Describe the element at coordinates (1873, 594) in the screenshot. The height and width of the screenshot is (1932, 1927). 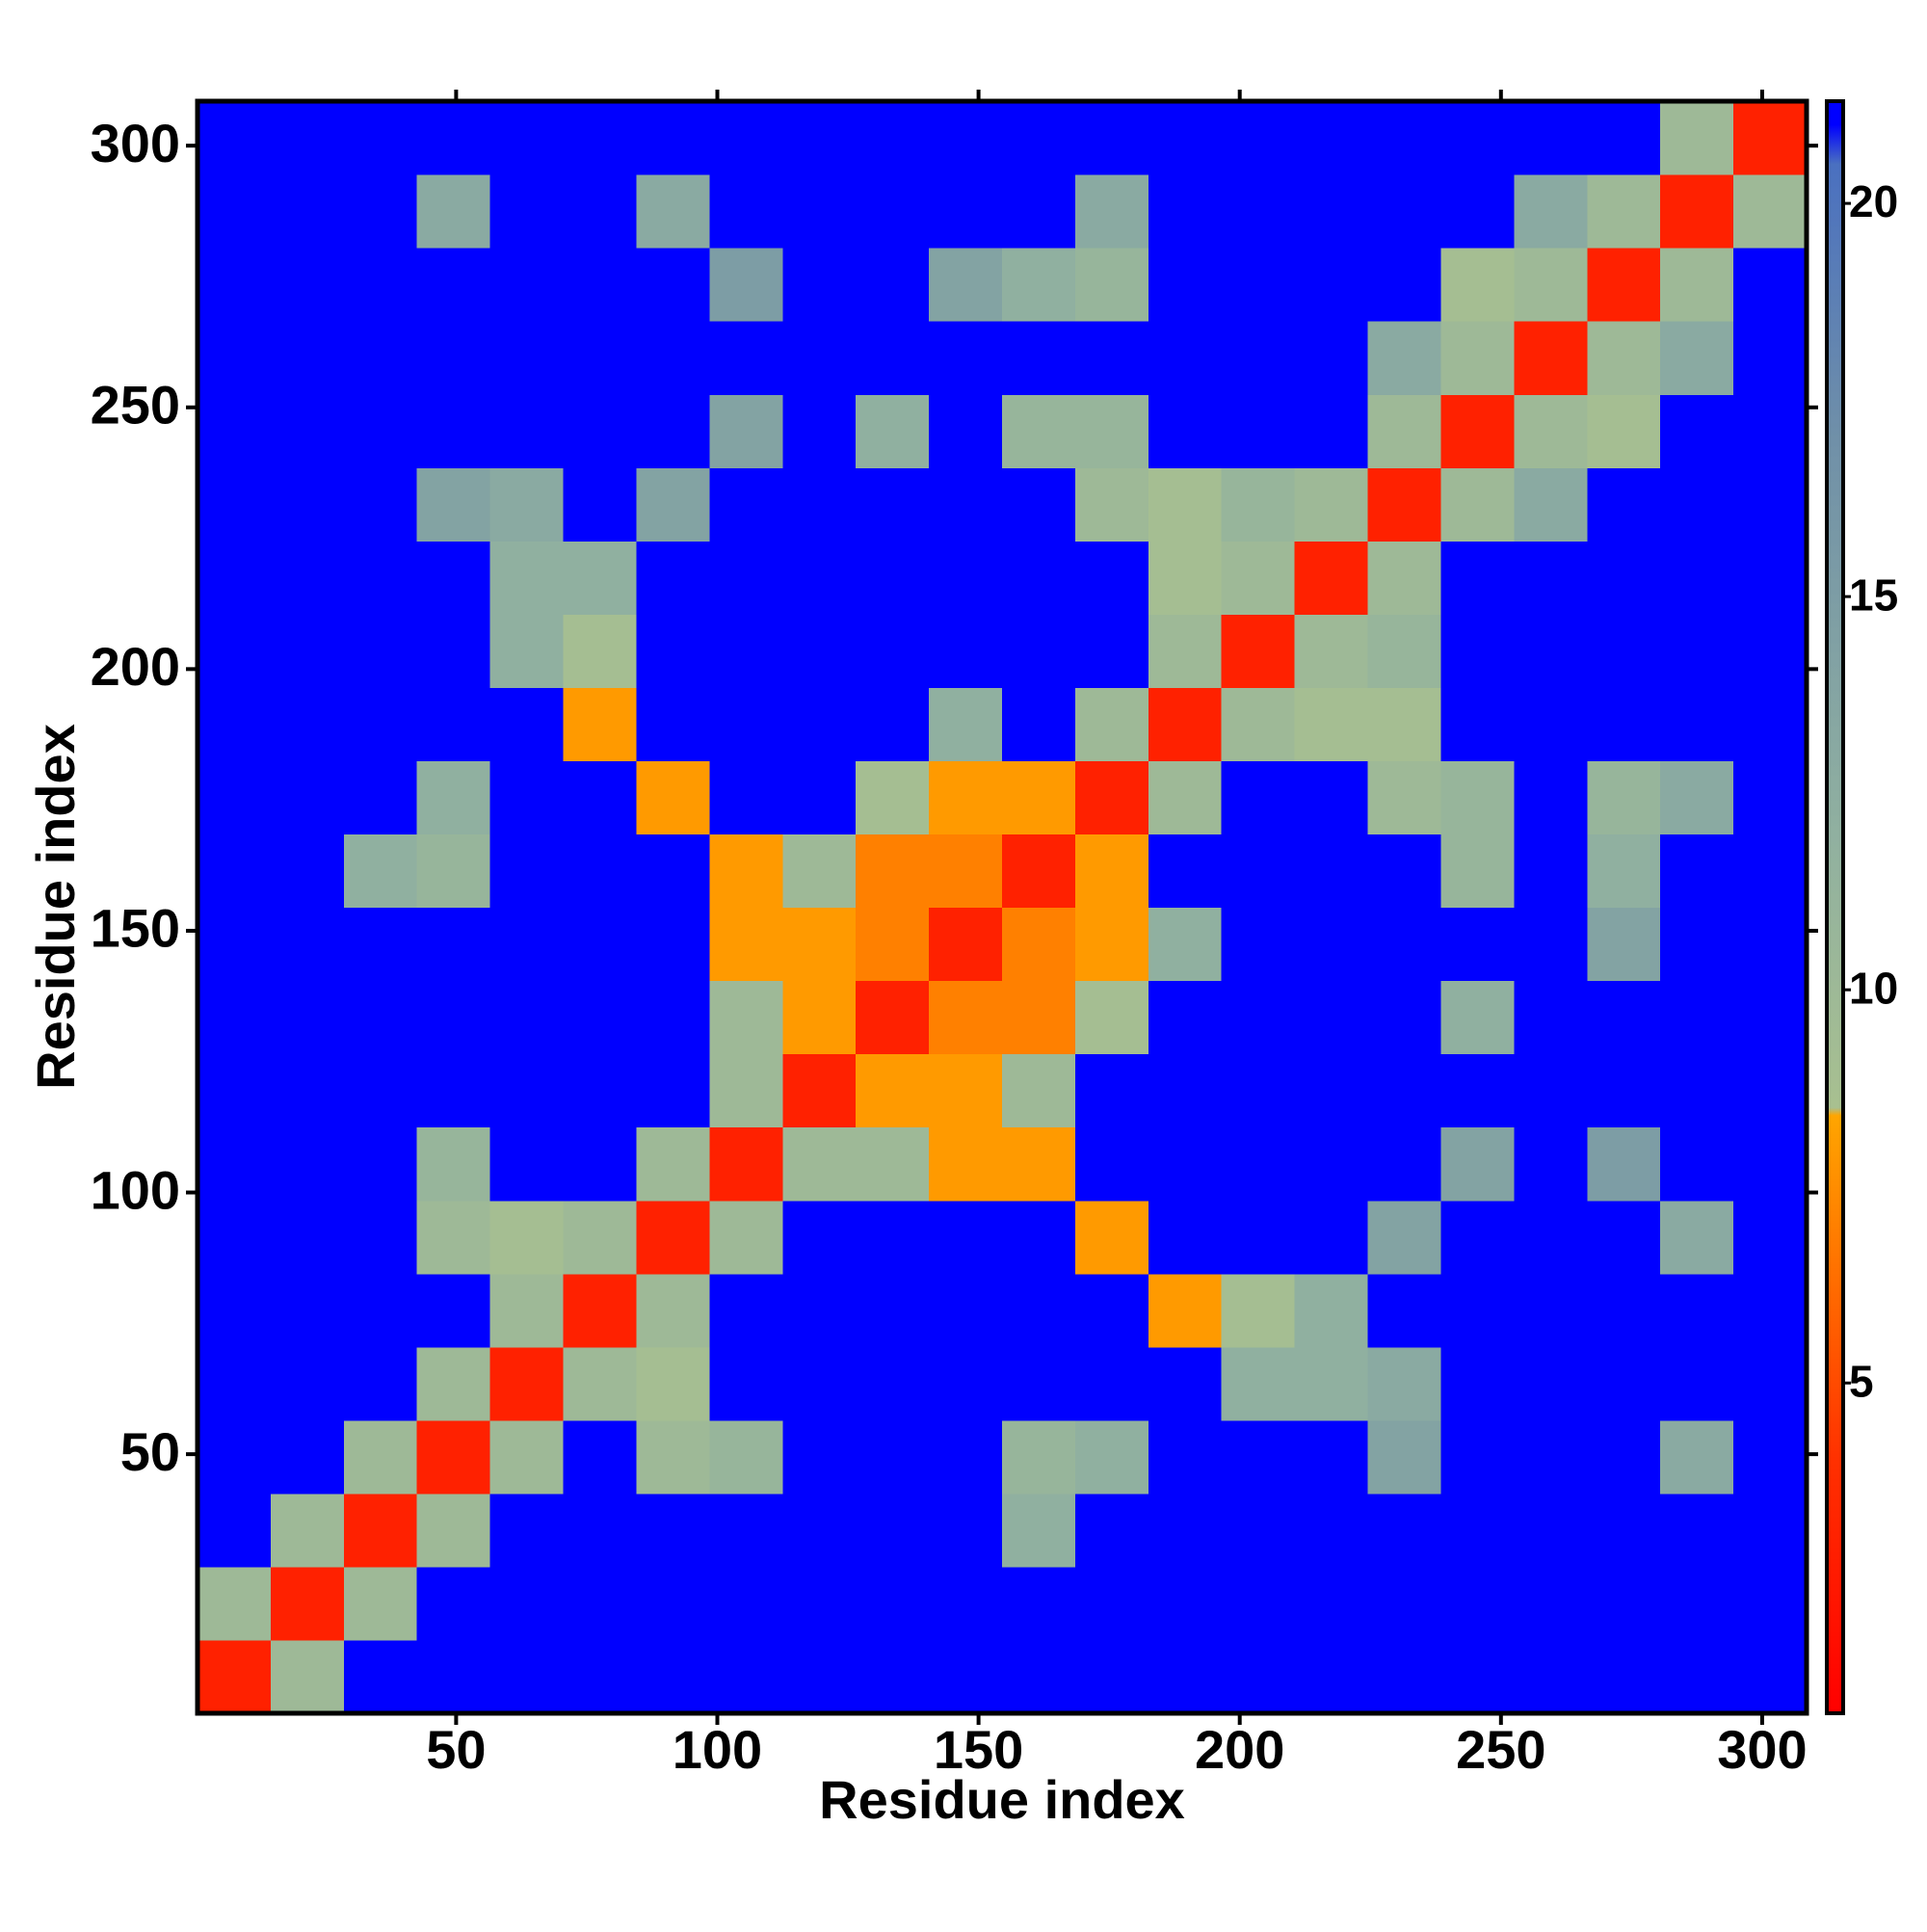
I see `colorbar-tick-label: 15` at that location.